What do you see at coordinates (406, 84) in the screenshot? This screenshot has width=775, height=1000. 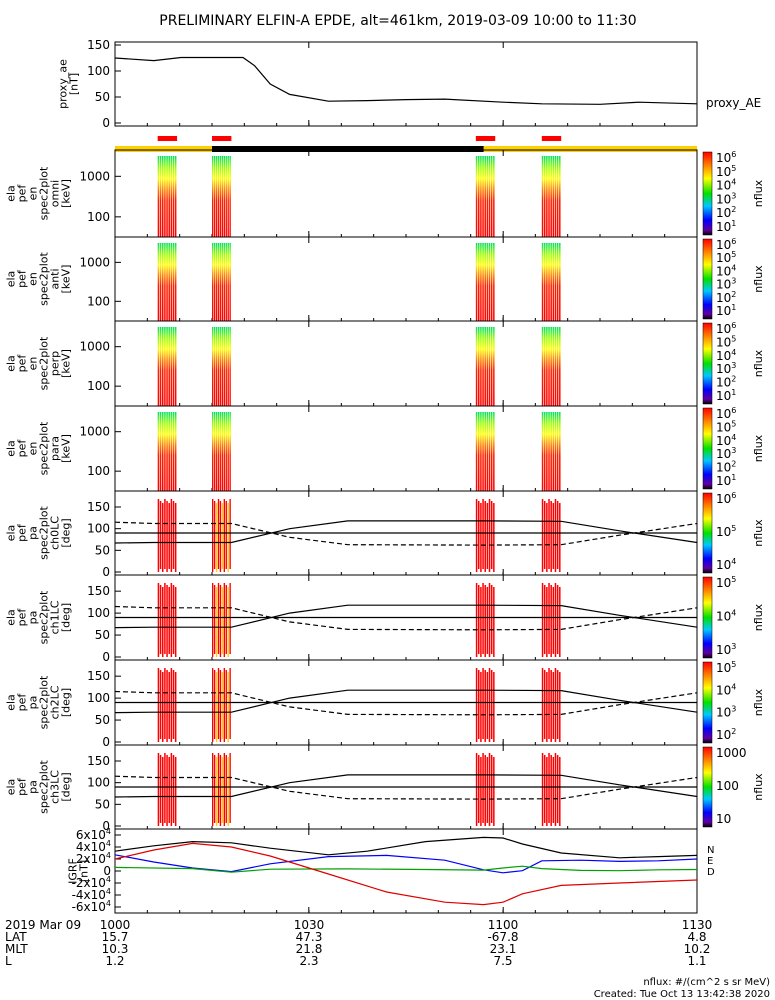 I see `proxy-ae-frame` at bounding box center [406, 84].